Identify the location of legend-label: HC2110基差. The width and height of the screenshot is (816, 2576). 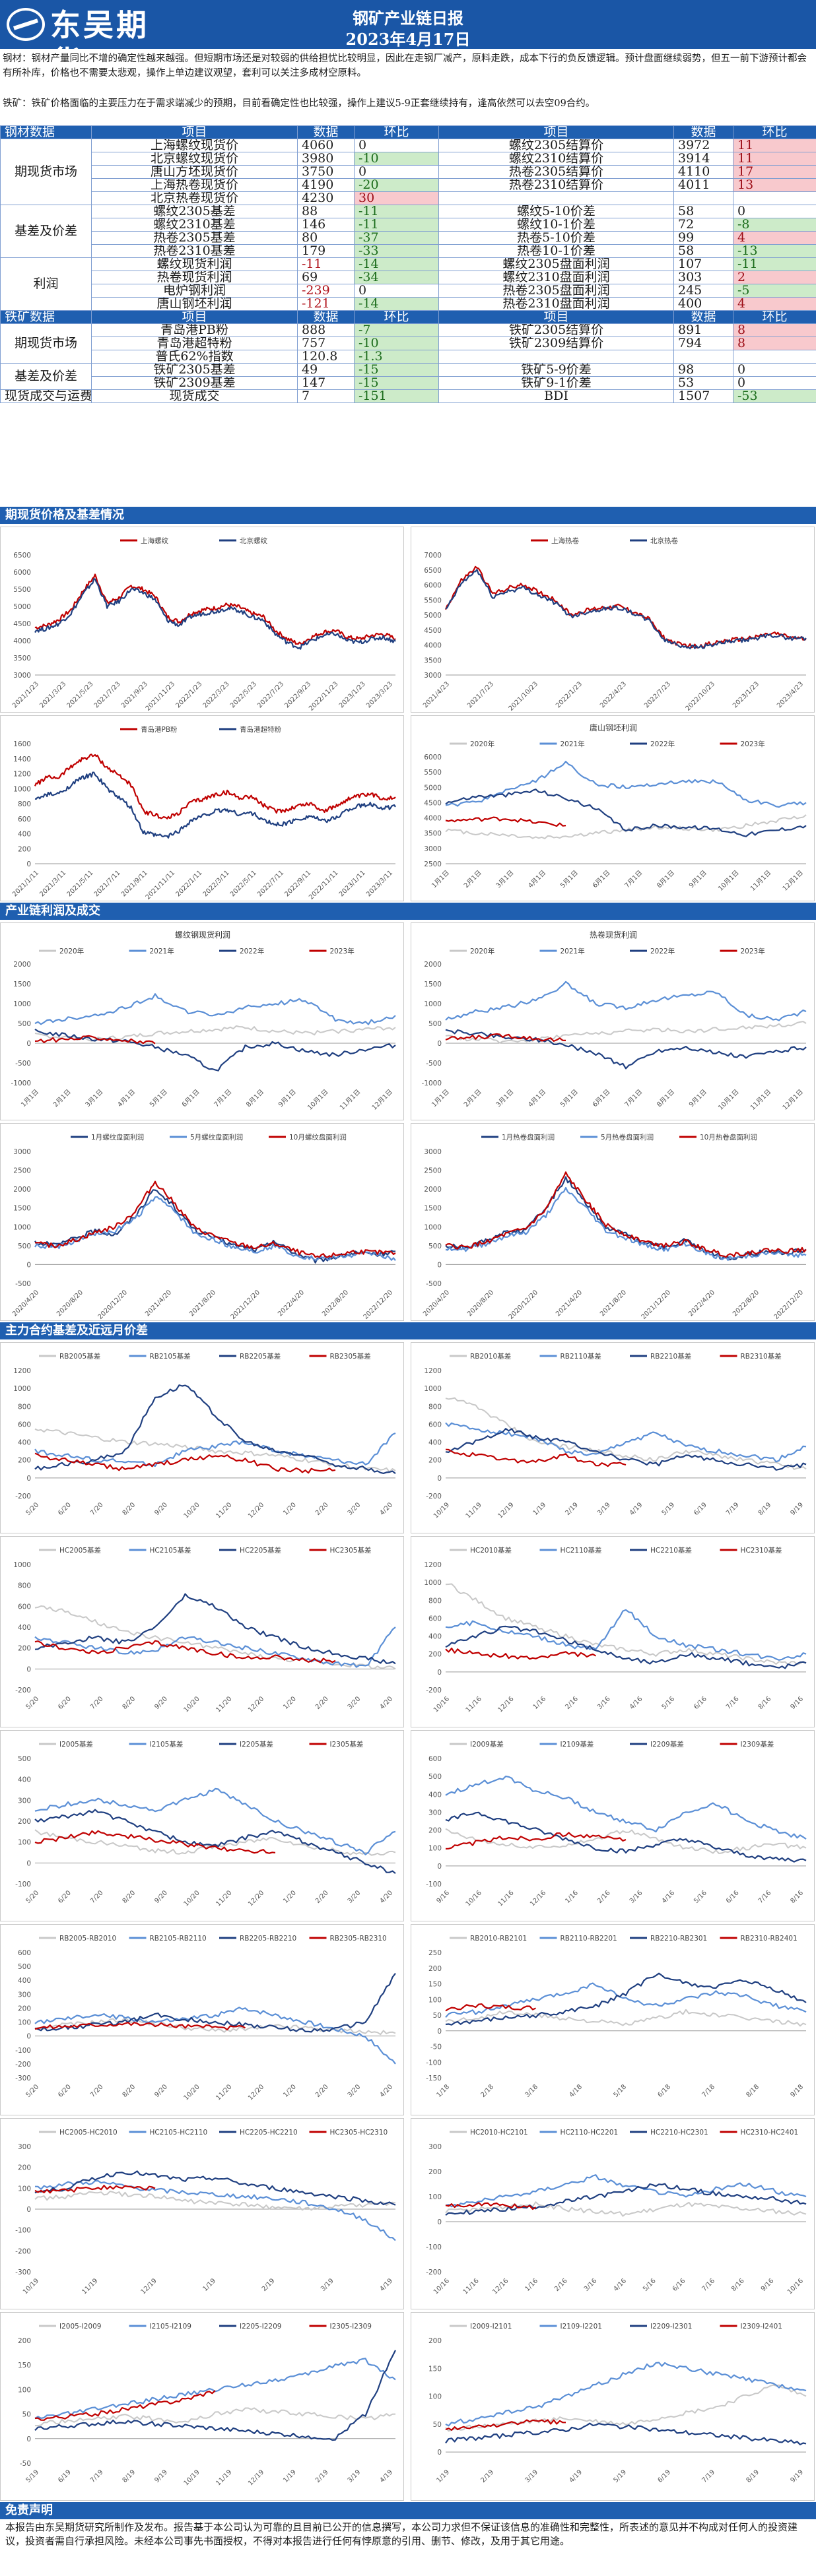
(581, 1550).